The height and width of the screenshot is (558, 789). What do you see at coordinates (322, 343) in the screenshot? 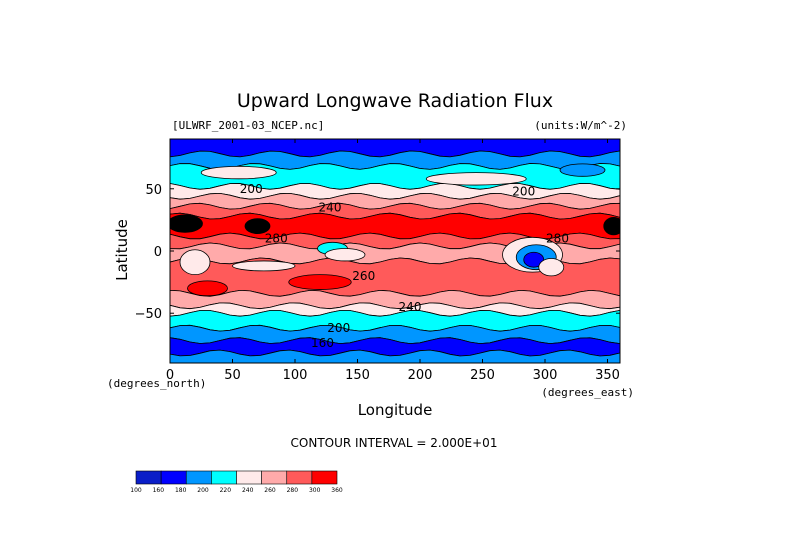
I see `contour-label: 160` at bounding box center [322, 343].